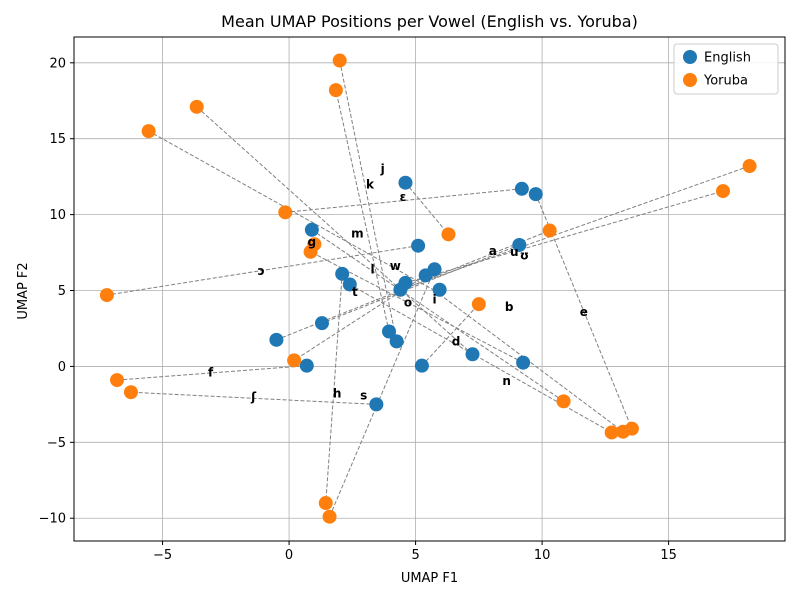 Image resolution: width=800 pixels, height=600 pixels. Describe the element at coordinates (524, 256) in the screenshot. I see `vowel-label: ʊ` at that location.